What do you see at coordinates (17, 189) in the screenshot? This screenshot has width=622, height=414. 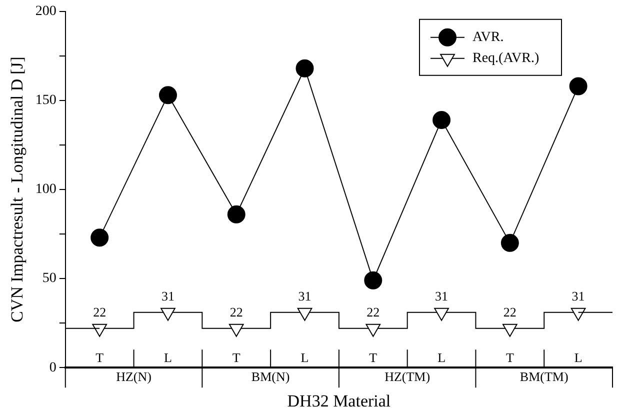 I see `y-axis-title: CVN Impactresult - Longitudinal D [J]` at bounding box center [17, 189].